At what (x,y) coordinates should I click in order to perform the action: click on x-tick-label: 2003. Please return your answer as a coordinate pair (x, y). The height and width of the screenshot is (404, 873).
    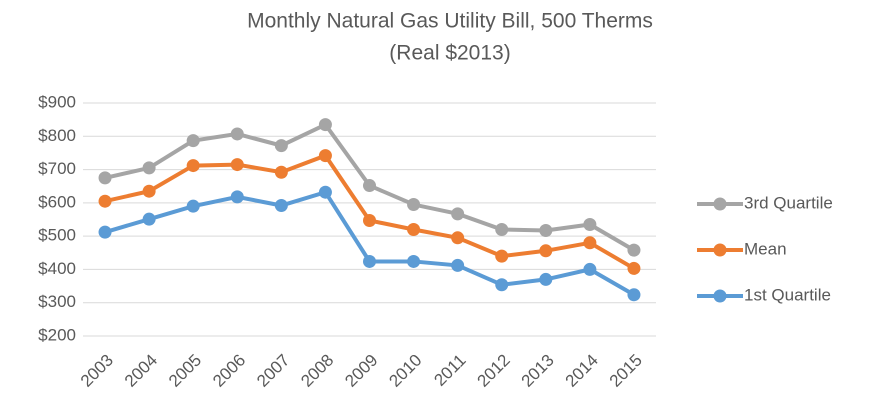
    Looking at the image, I should click on (97, 371).